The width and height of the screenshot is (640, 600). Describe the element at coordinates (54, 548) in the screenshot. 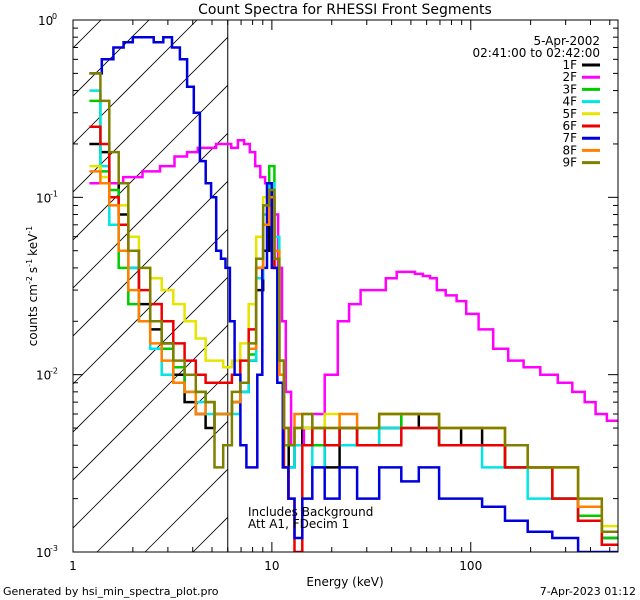

I see `y-tick-exponent: -3` at that location.